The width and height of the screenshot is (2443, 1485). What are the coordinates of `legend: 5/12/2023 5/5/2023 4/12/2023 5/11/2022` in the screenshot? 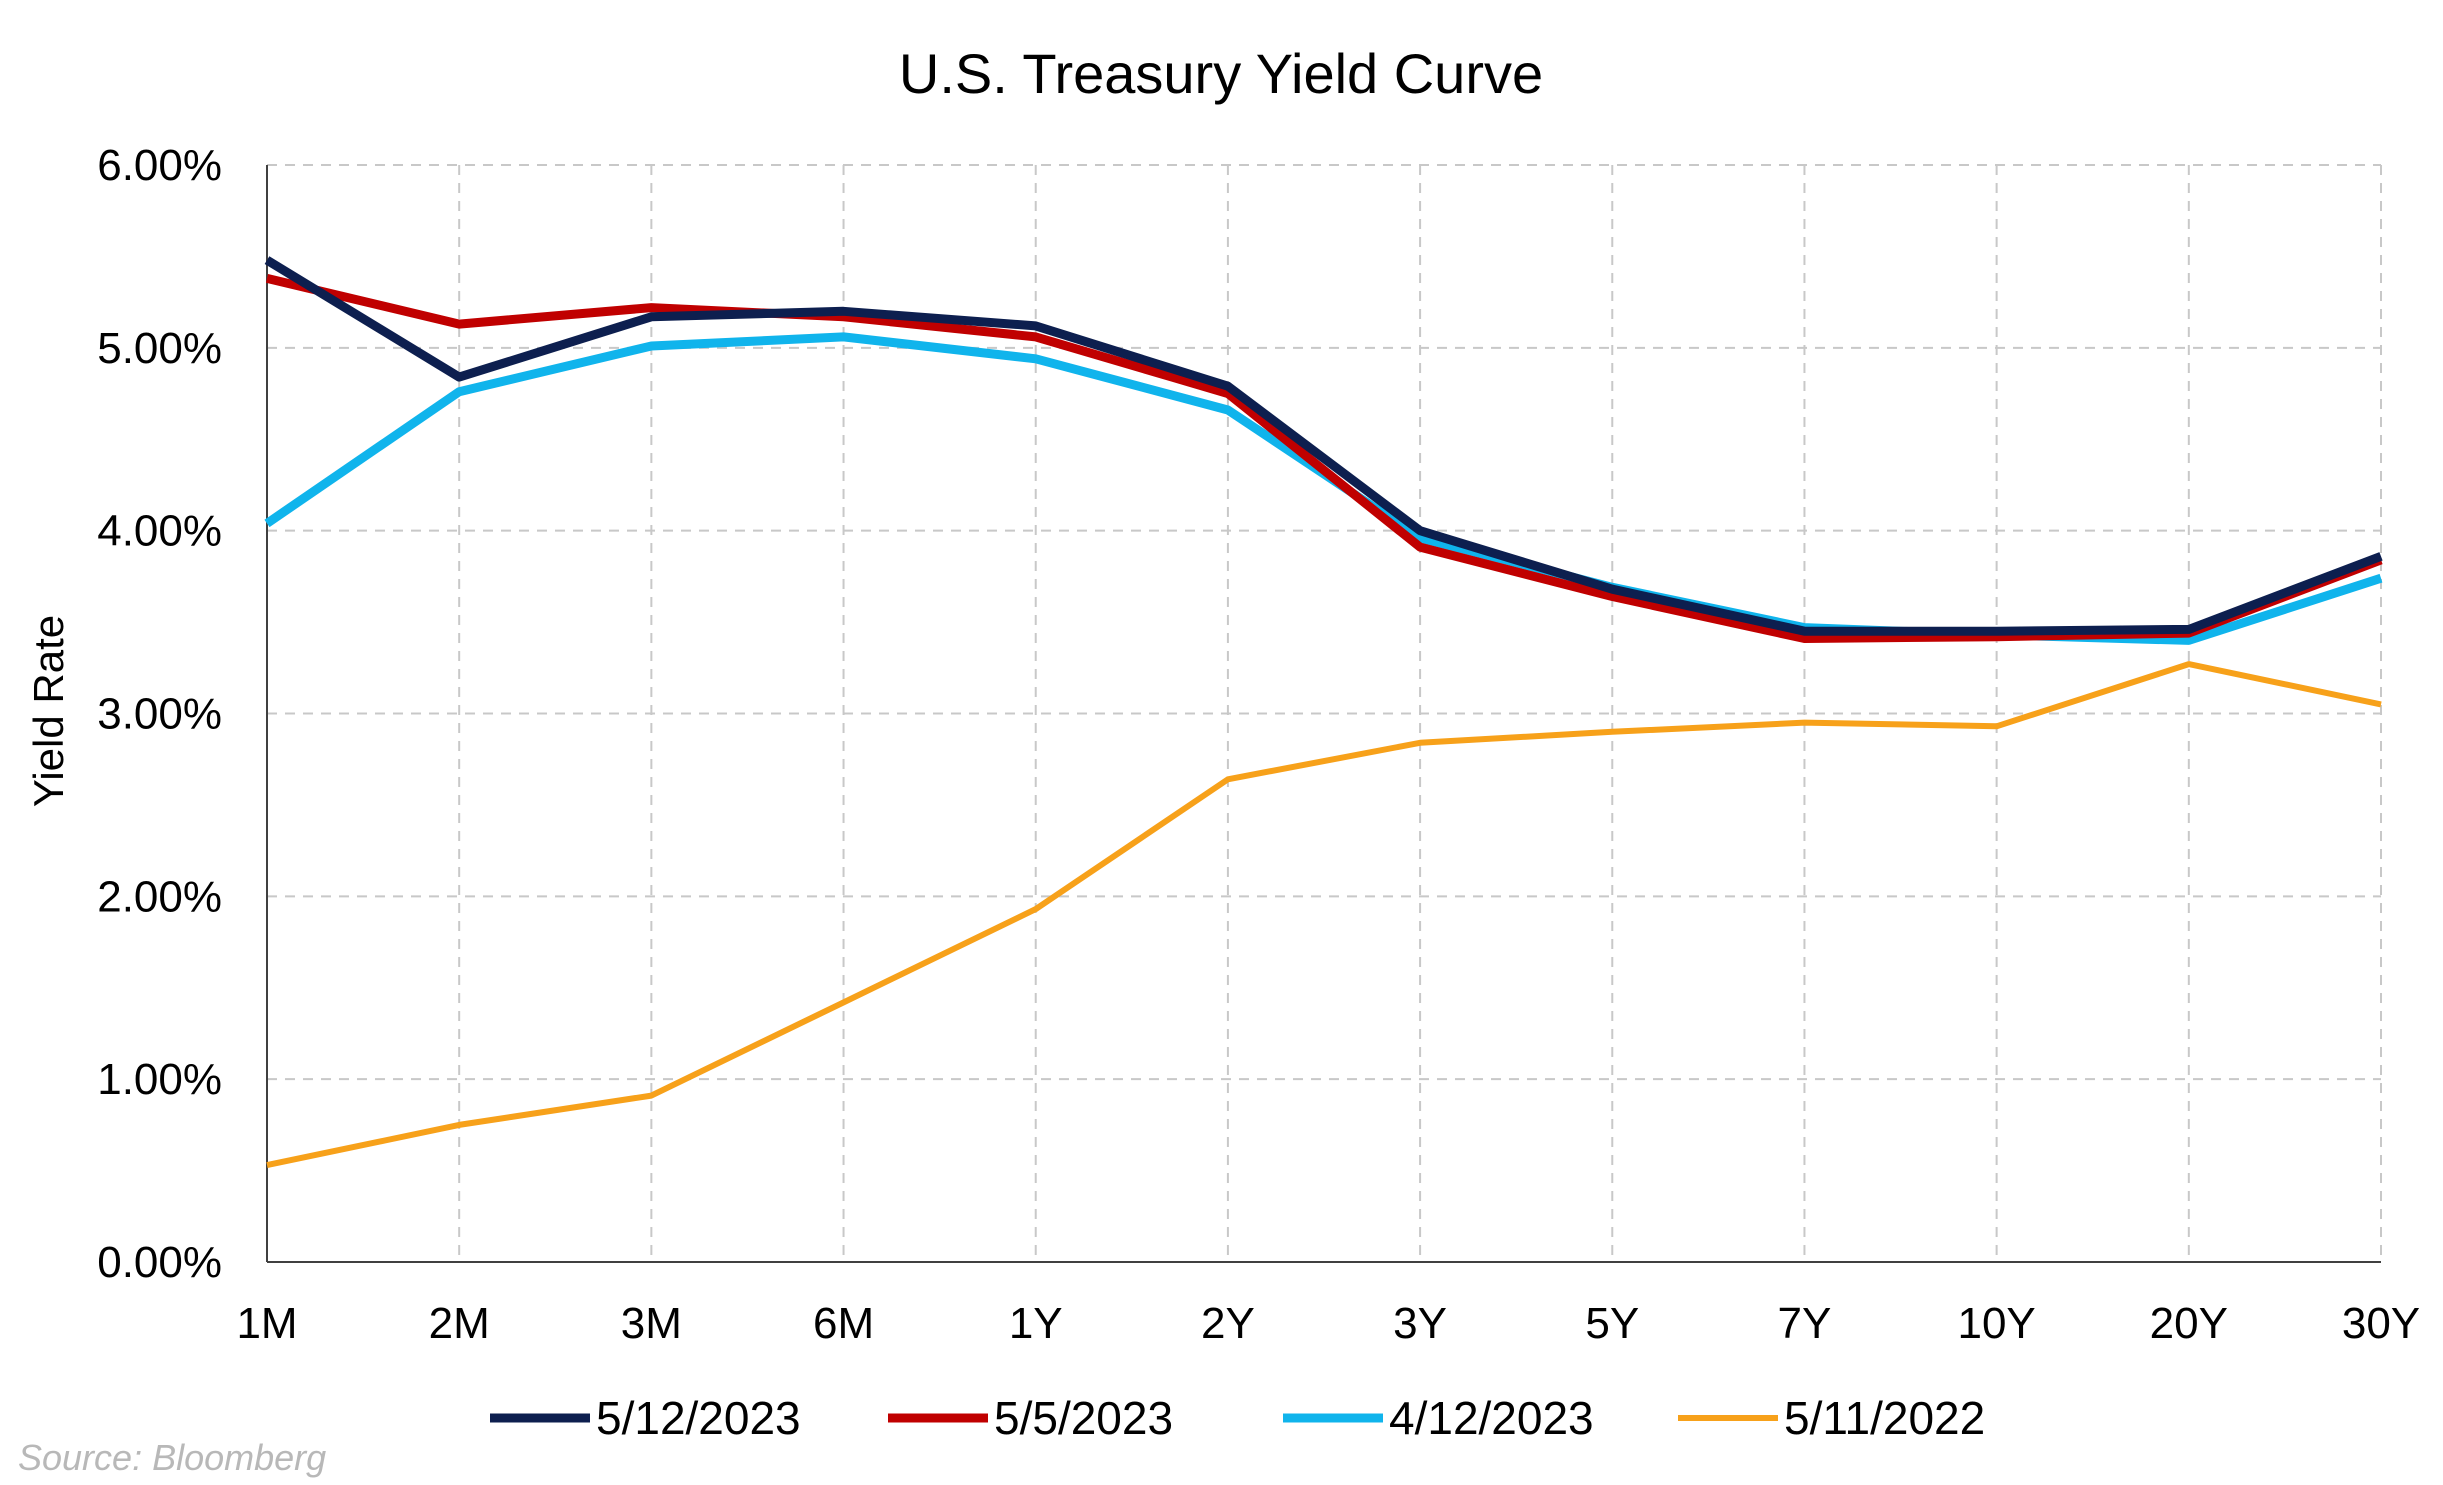 It's located at (1237, 1418).